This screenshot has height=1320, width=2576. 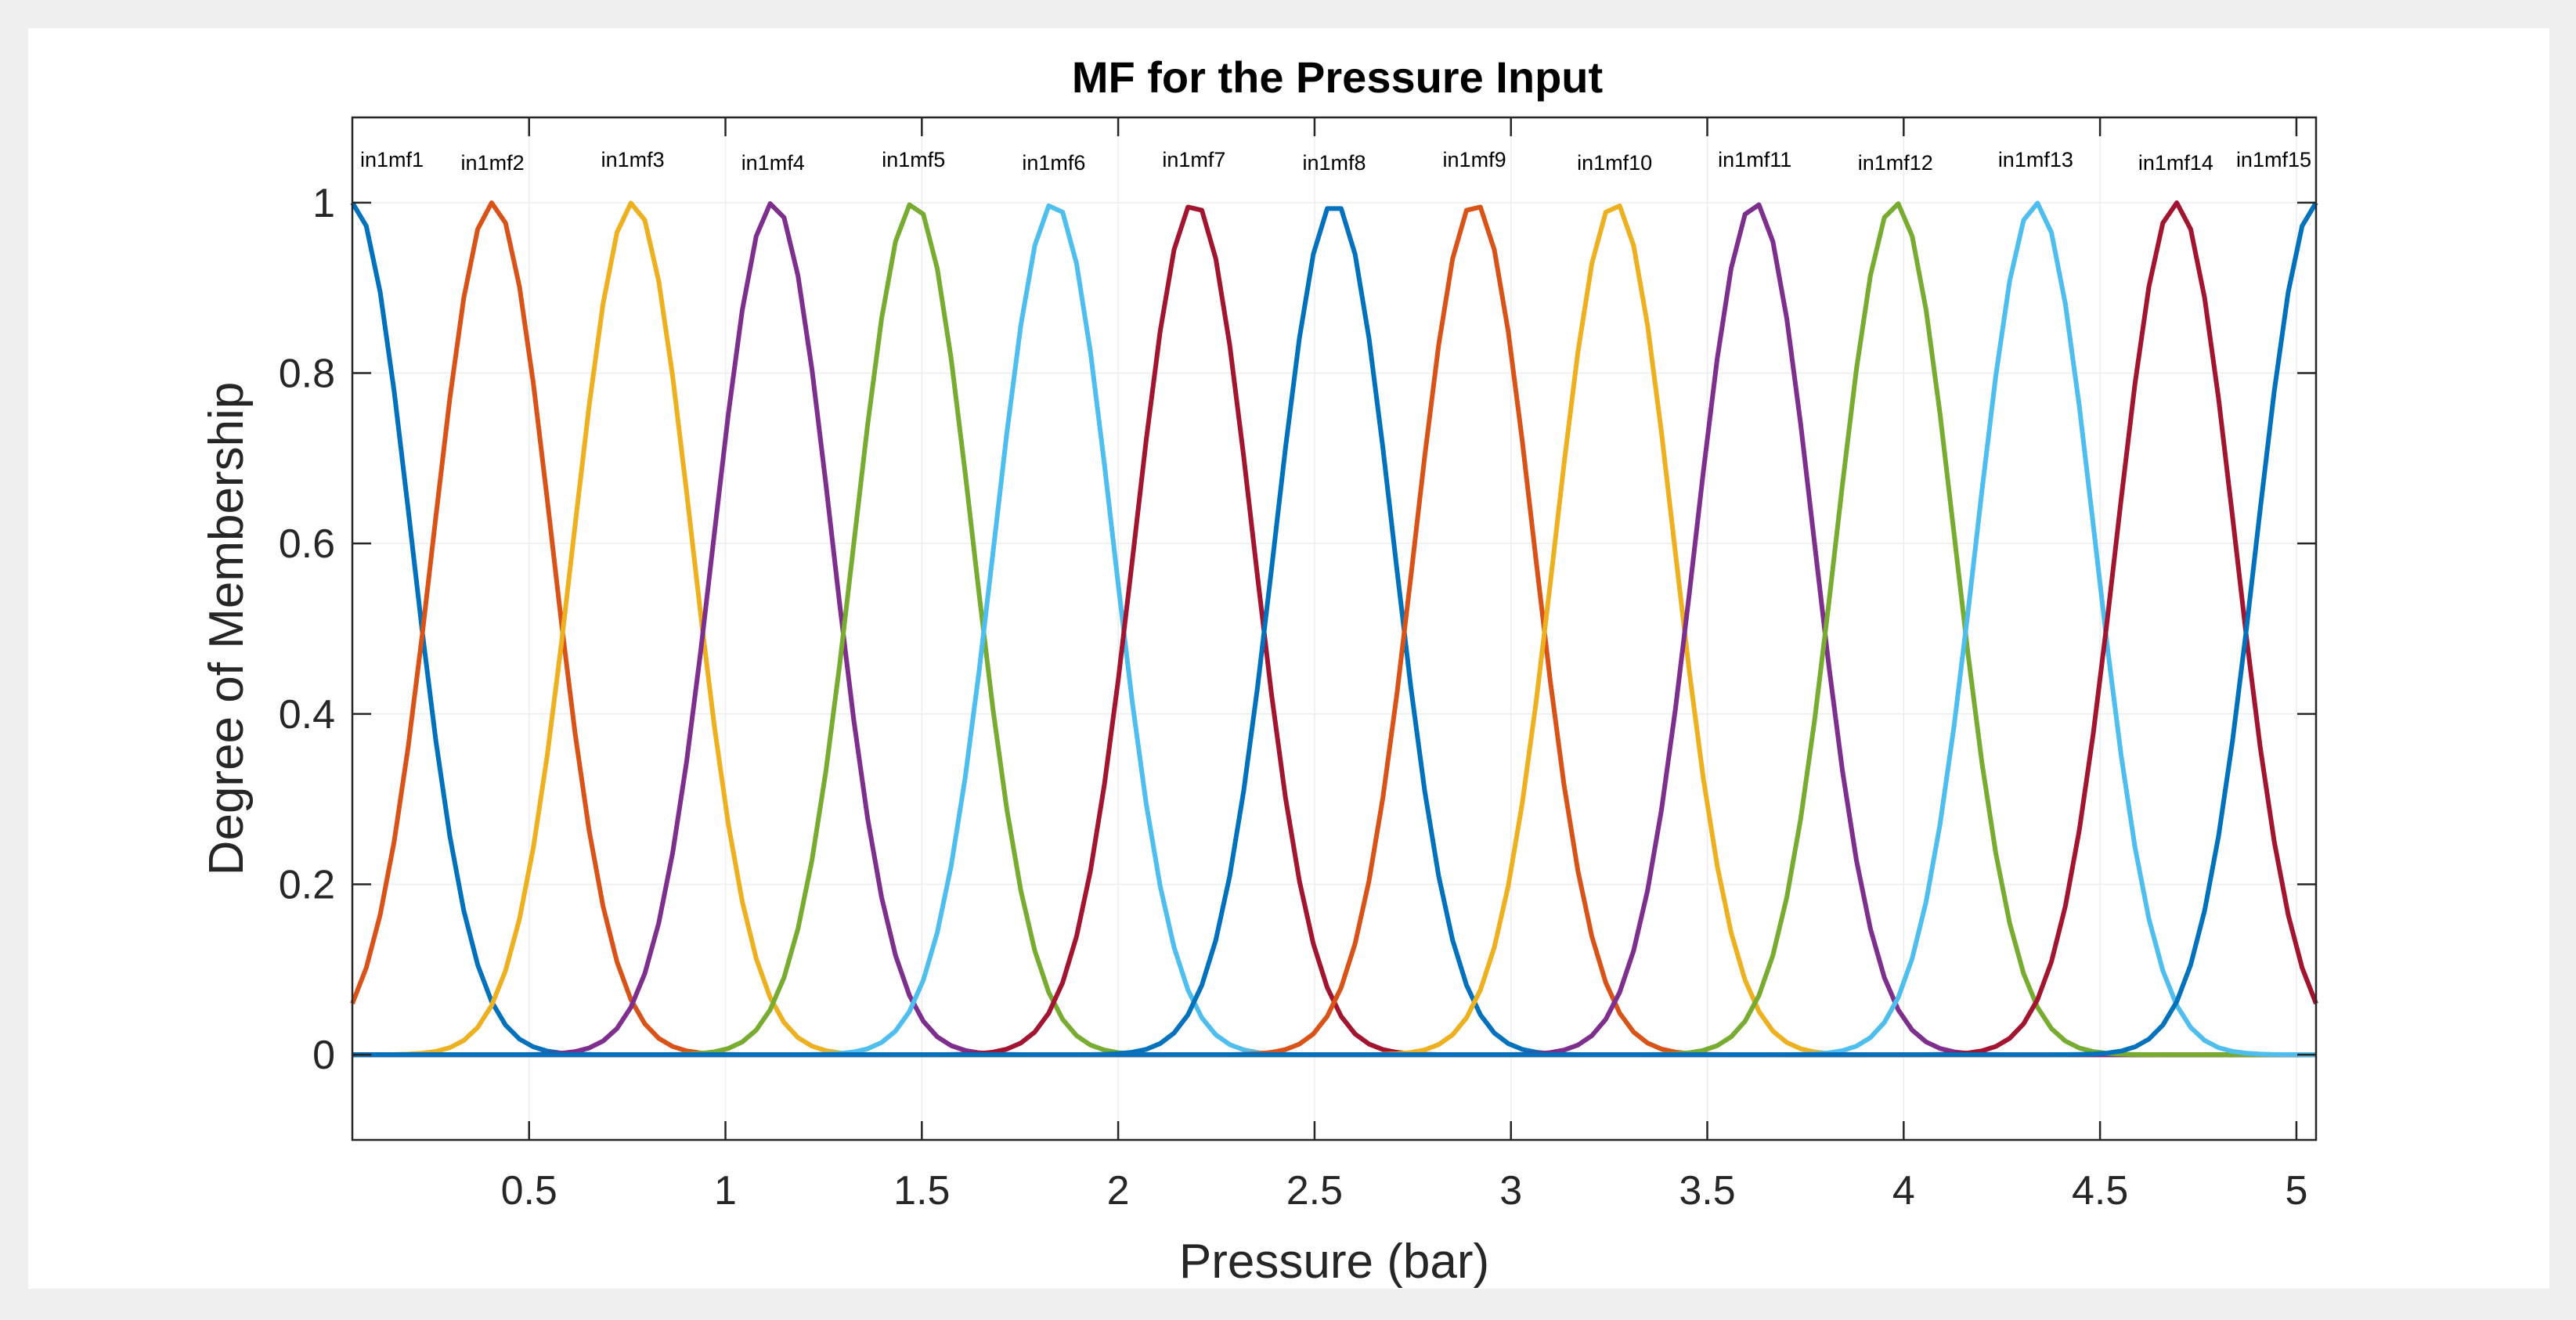 What do you see at coordinates (1707, 1191) in the screenshot?
I see `x-tick-label: 3.5` at bounding box center [1707, 1191].